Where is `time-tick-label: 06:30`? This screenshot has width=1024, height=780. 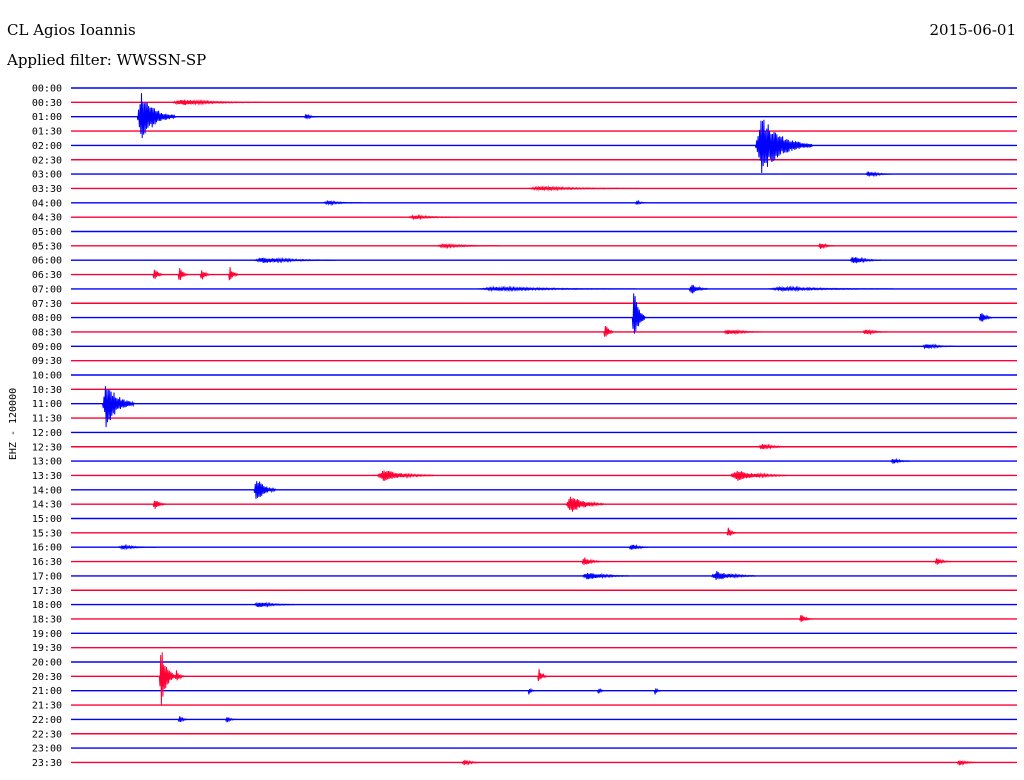
time-tick-label: 06:30 is located at coordinates (47, 275).